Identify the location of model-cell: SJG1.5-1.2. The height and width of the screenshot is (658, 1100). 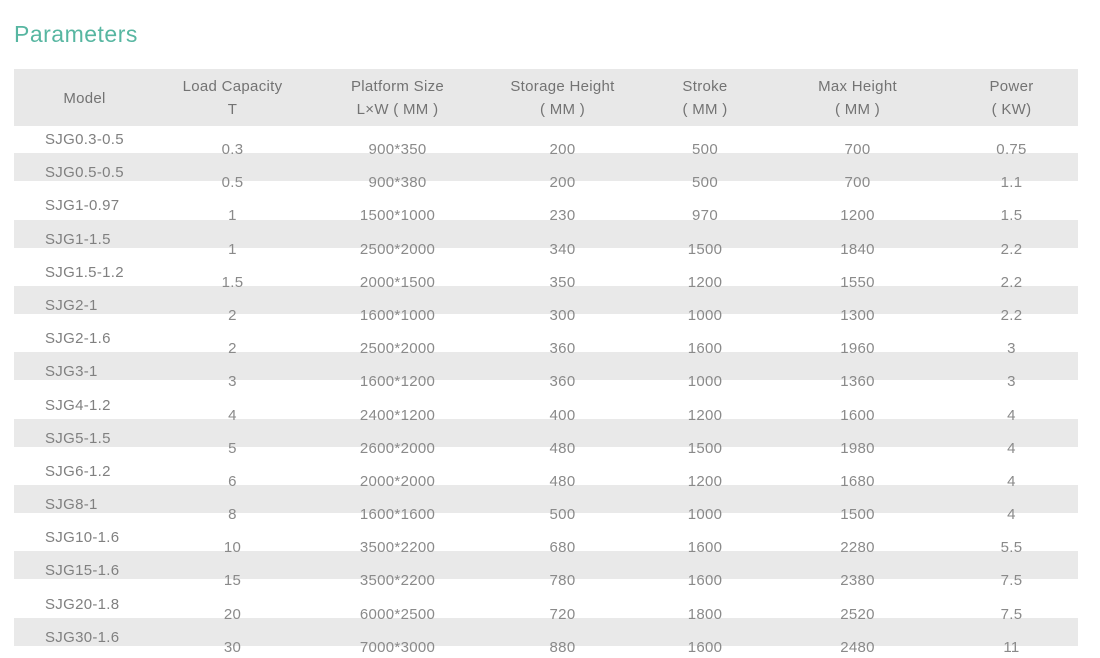
(84, 272).